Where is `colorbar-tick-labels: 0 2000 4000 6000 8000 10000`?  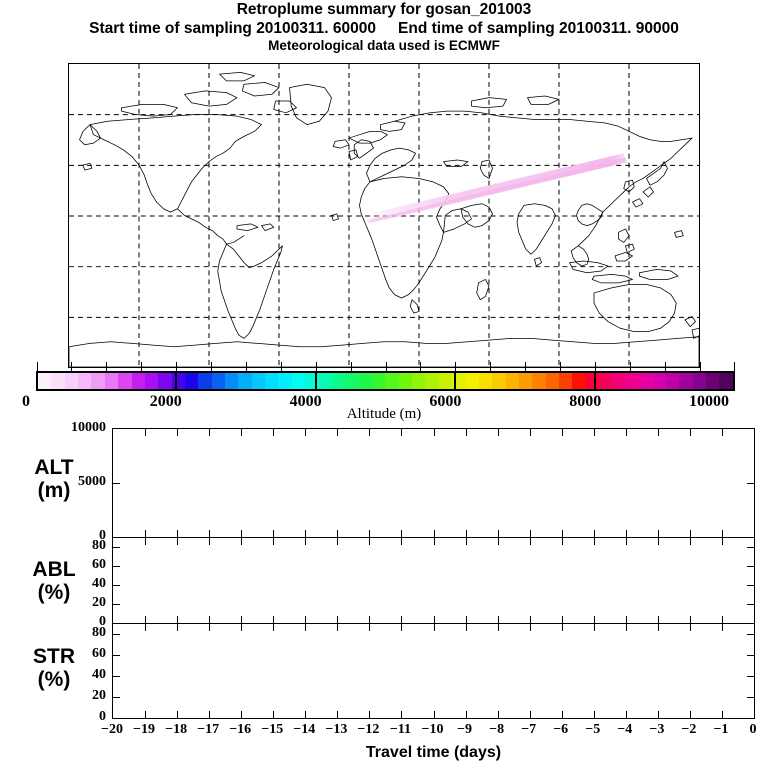 colorbar-tick-labels: 0 2000 4000 6000 8000 10000 is located at coordinates (378, 402).